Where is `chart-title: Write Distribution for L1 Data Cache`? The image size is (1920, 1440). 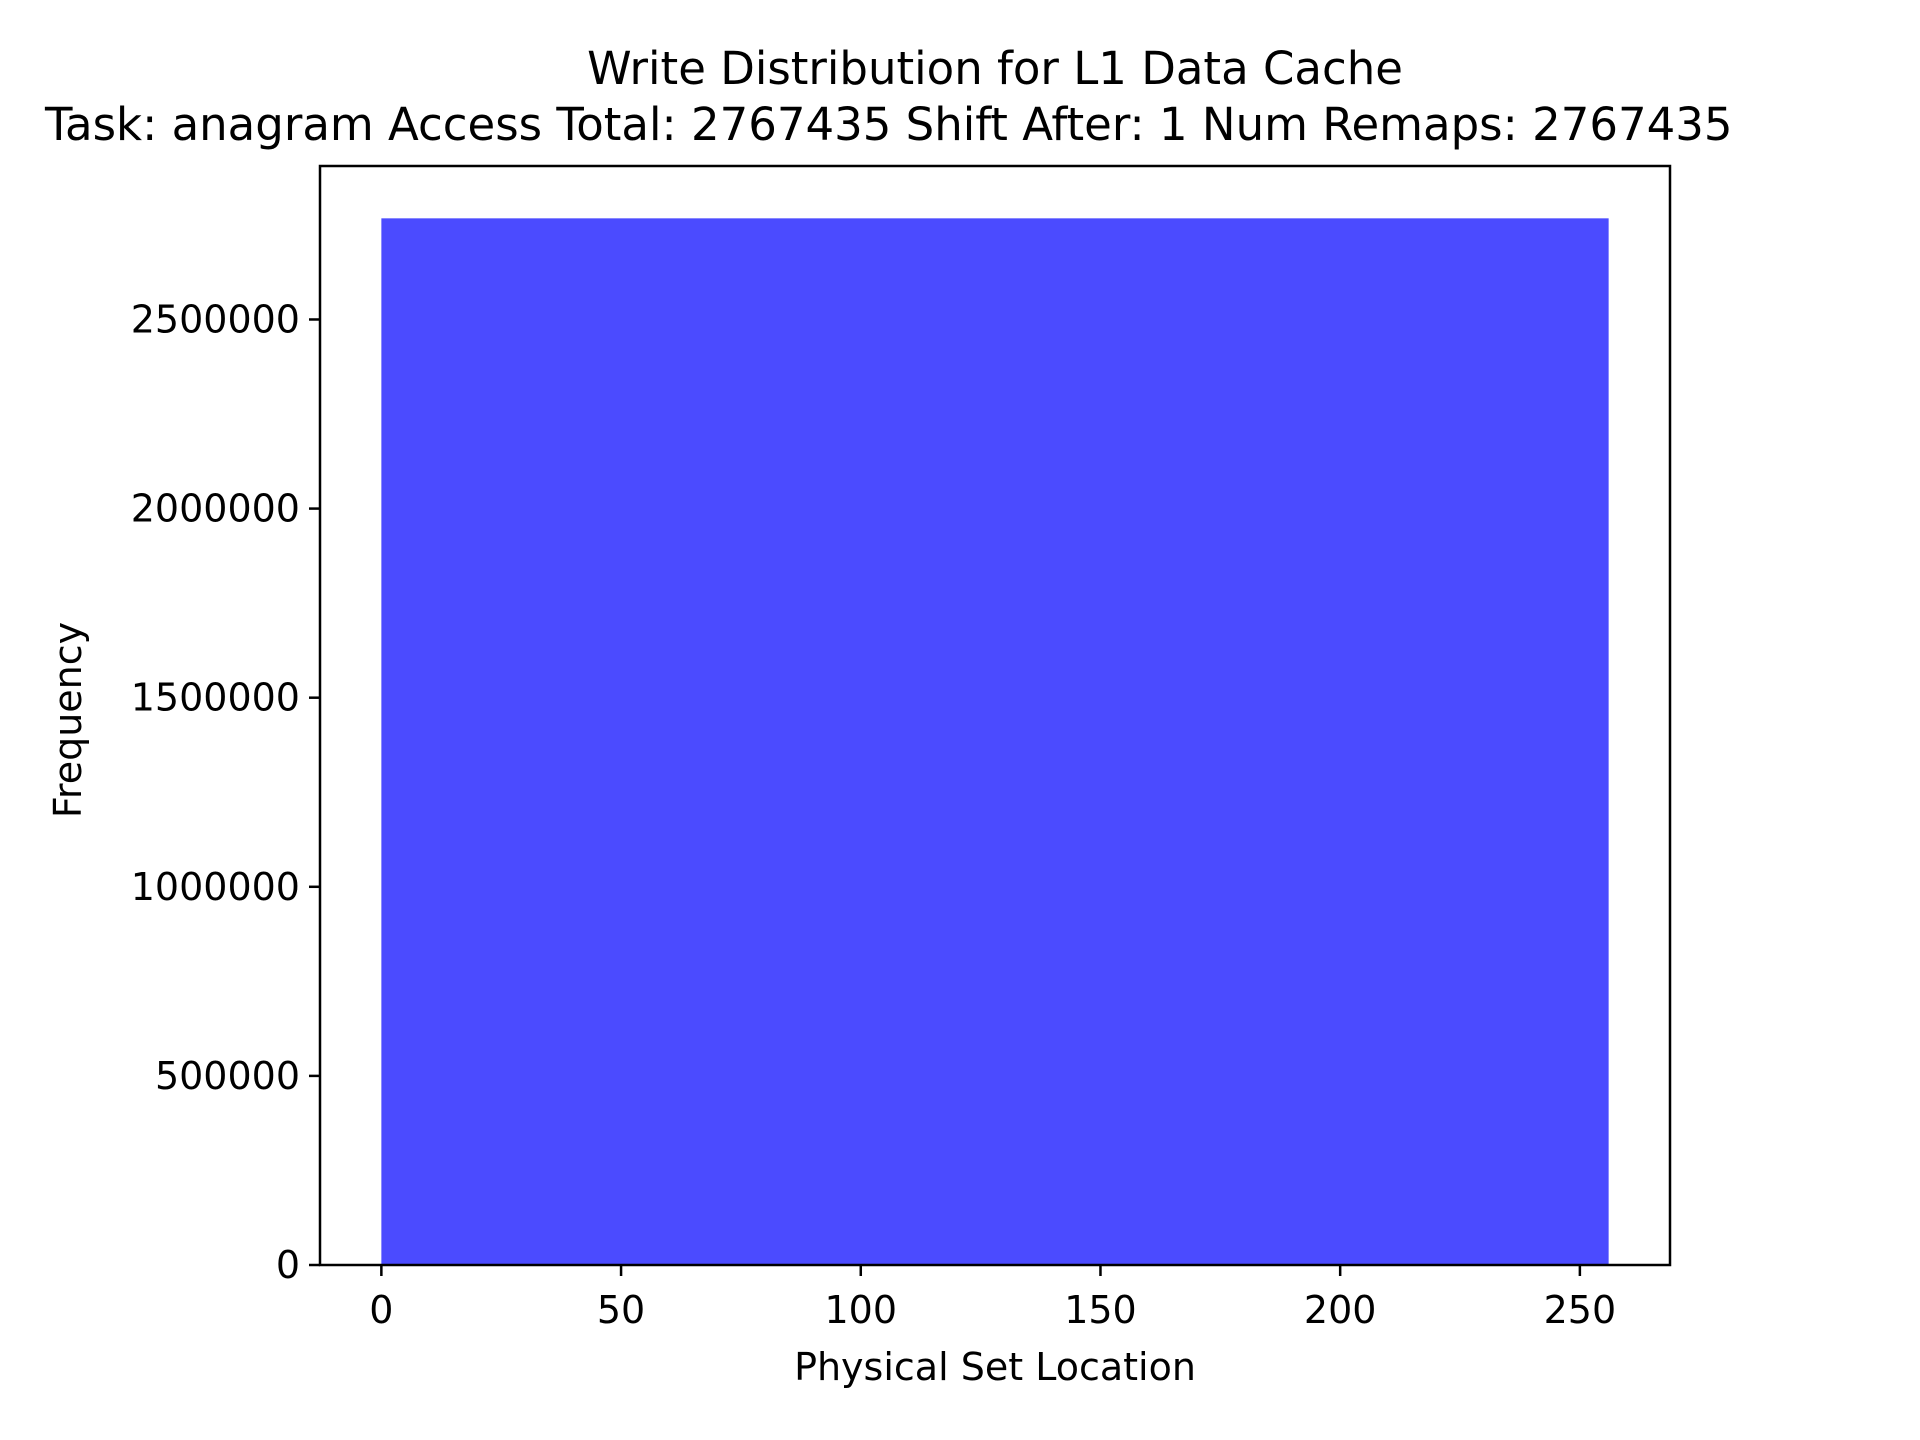
chart-title: Write Distribution for L1 Data Cache is located at coordinates (995, 68).